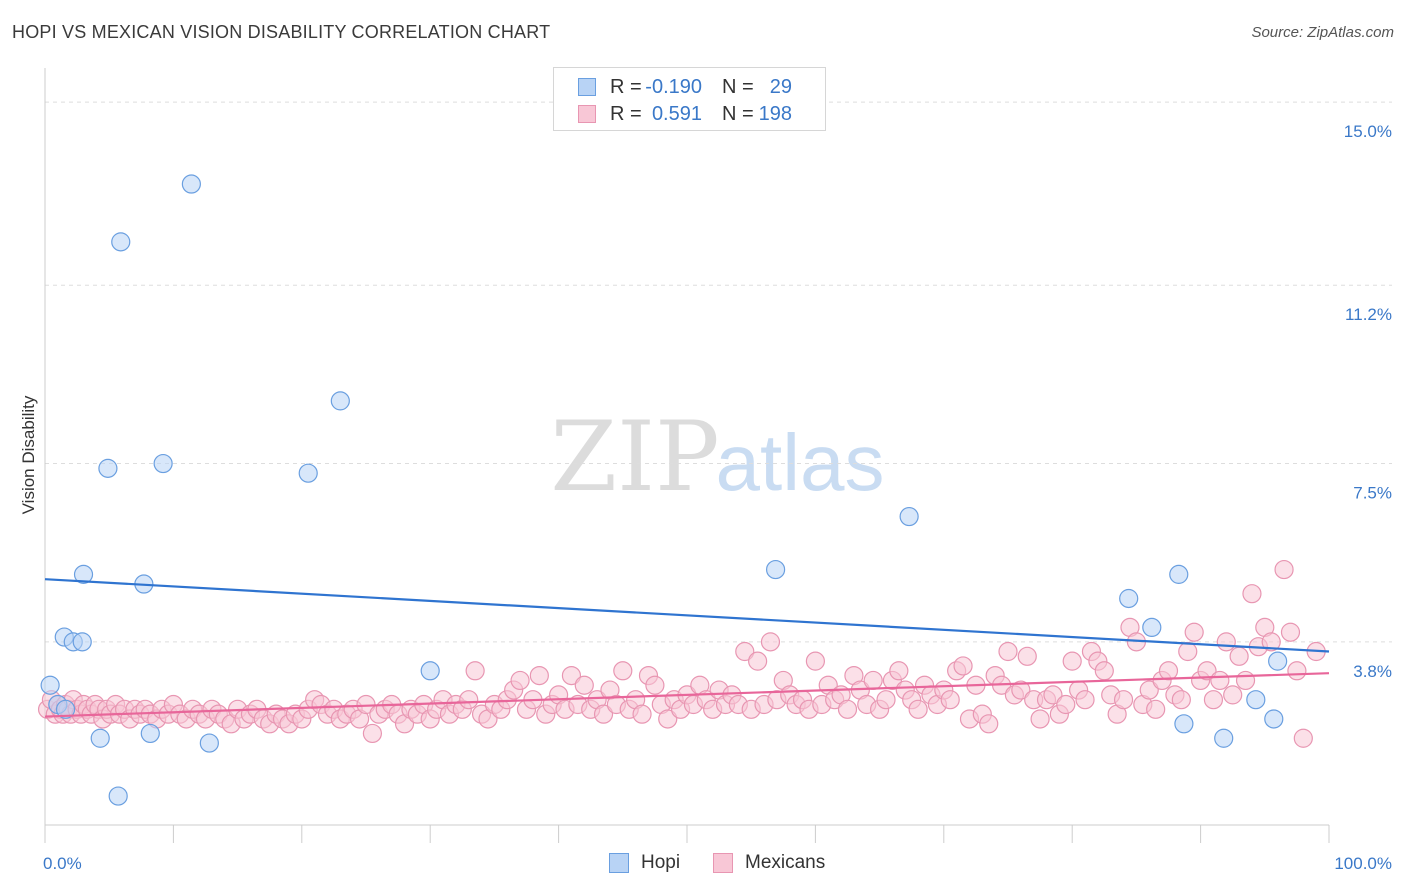  I want to click on stats-legend-row-hopi: R = -0.190 N = 29, so click(685, 87).